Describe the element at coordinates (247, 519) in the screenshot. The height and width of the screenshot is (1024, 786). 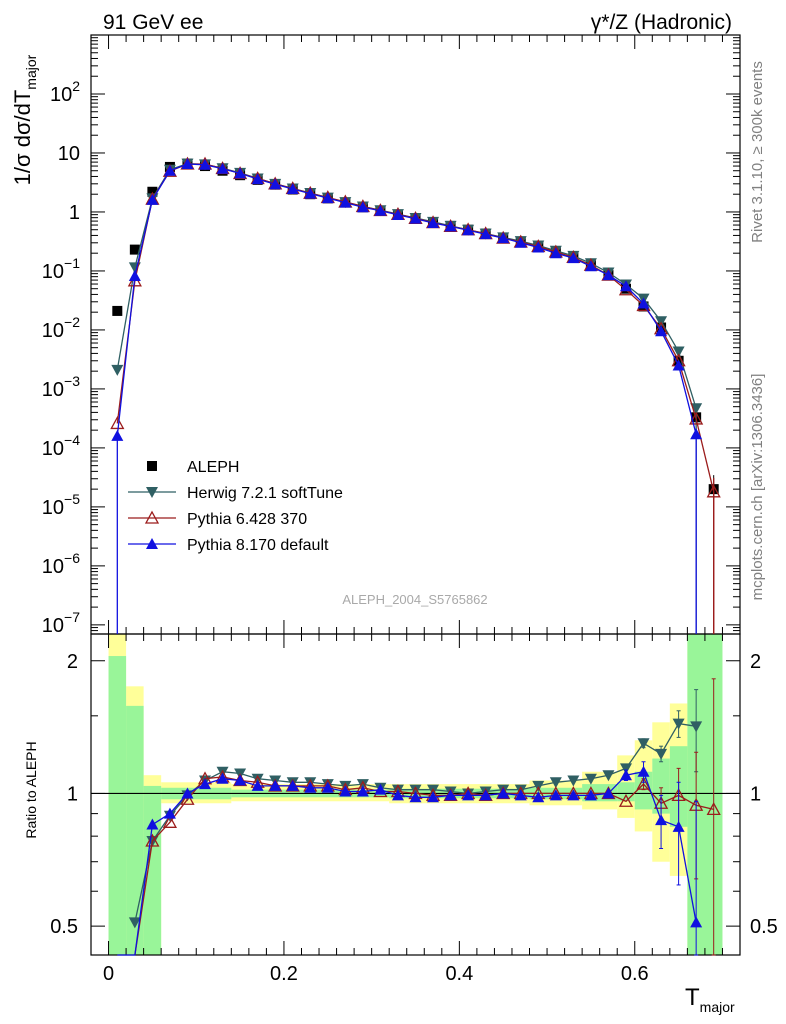
I see `legend-label: Pythia 6.428 370` at that location.